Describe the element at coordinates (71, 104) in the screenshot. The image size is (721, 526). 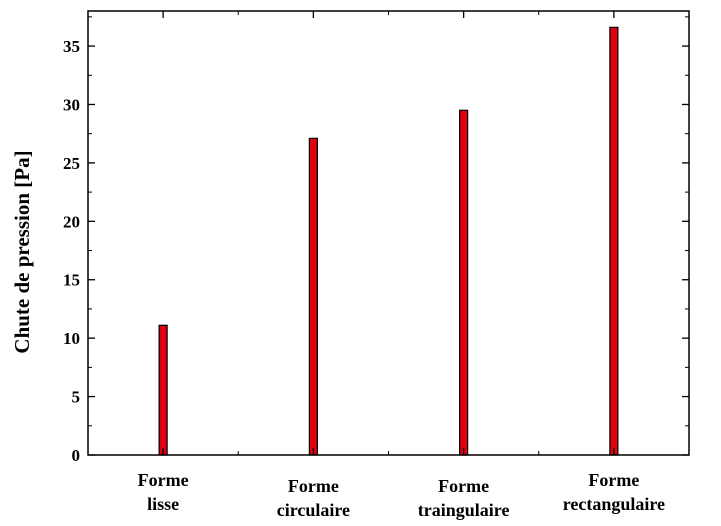
I see `y-tick-label: 30` at that location.